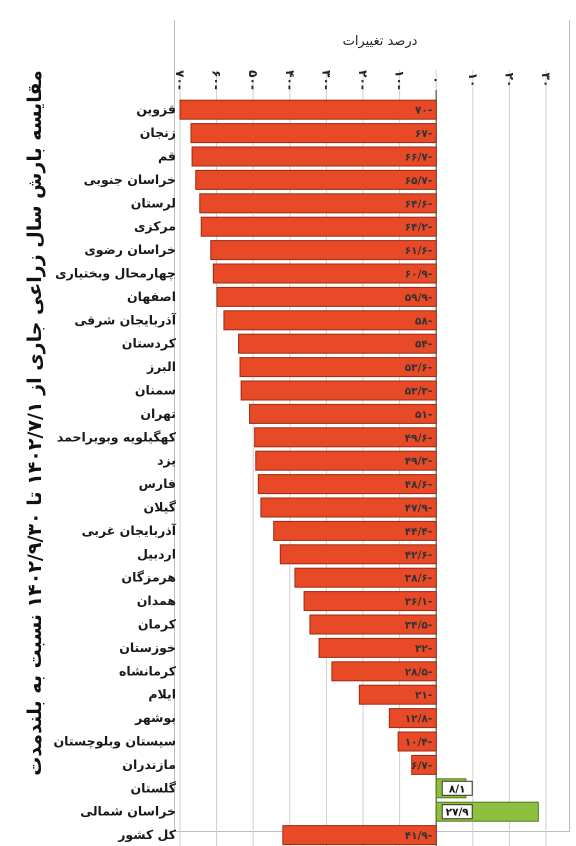 This screenshot has width=576, height=846. What do you see at coordinates (117, 436) in the screenshot?
I see `category-label: کهگیلویه وبویراحمد` at bounding box center [117, 436].